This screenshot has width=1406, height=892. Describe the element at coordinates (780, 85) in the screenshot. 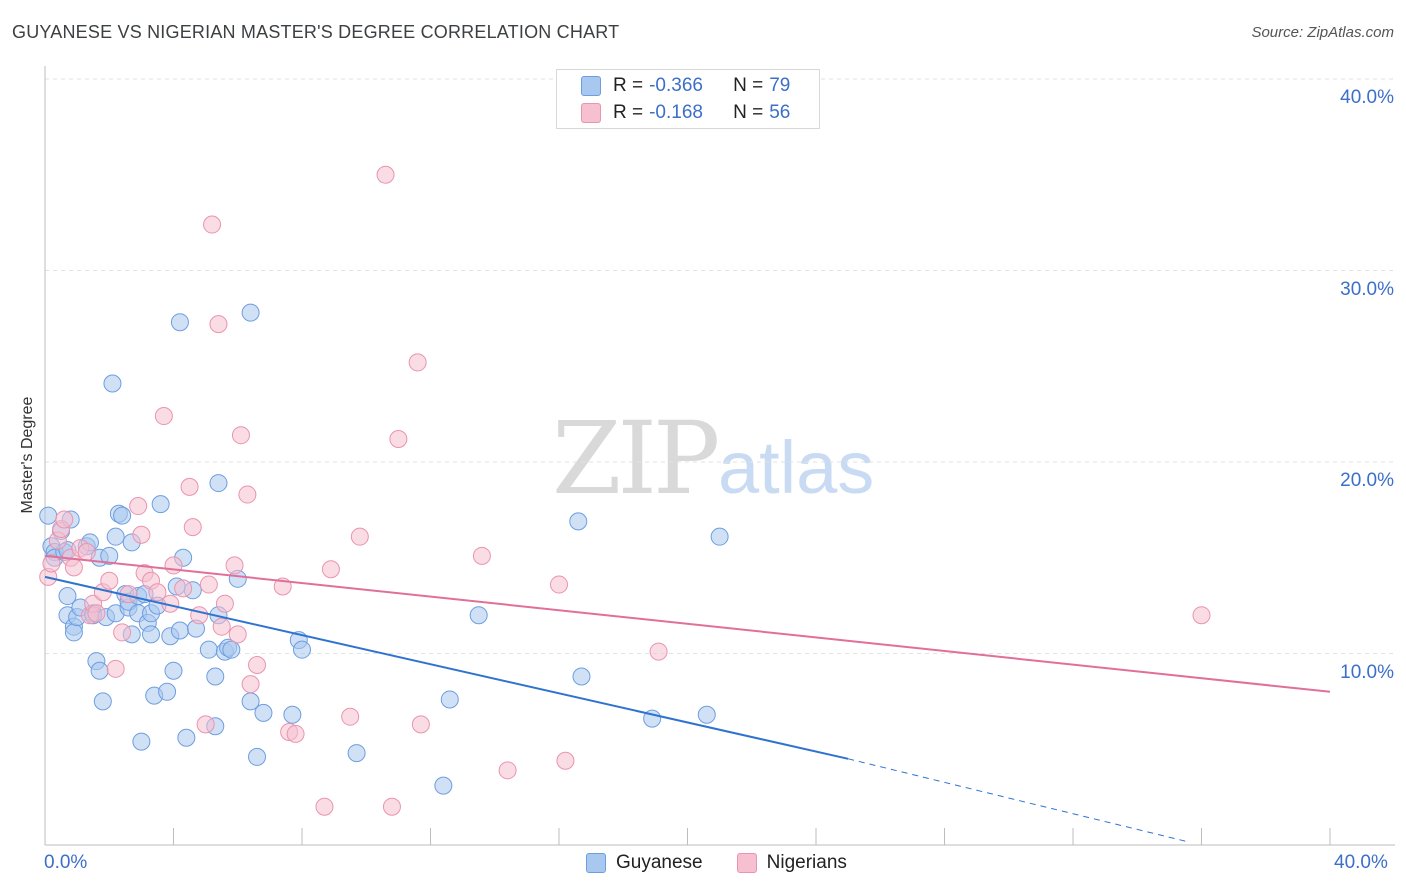

I see `legend-n-value: 79` at that location.